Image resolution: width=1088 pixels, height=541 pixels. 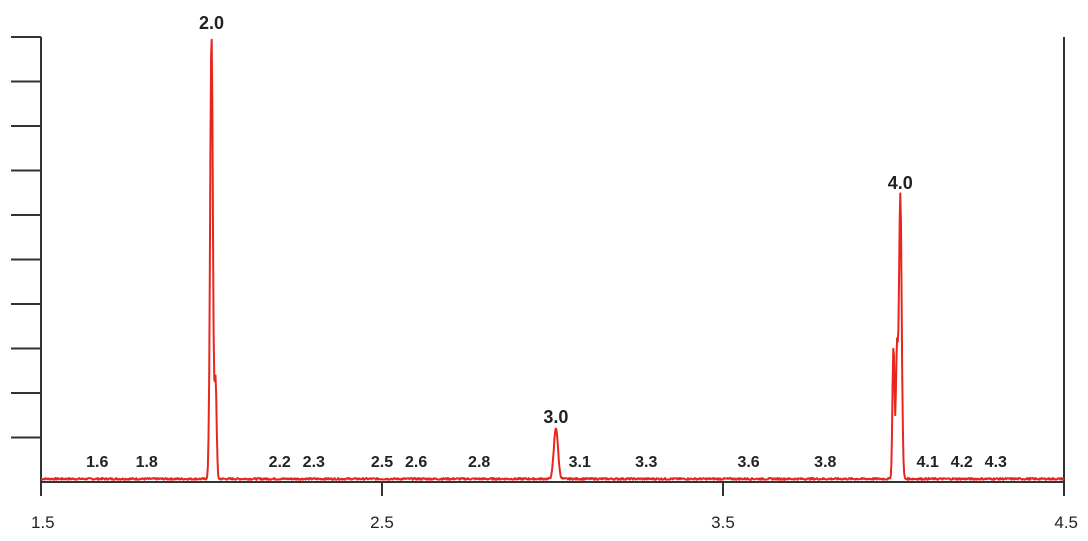 I want to click on x-tick-label: 2.5, so click(x=382, y=522).